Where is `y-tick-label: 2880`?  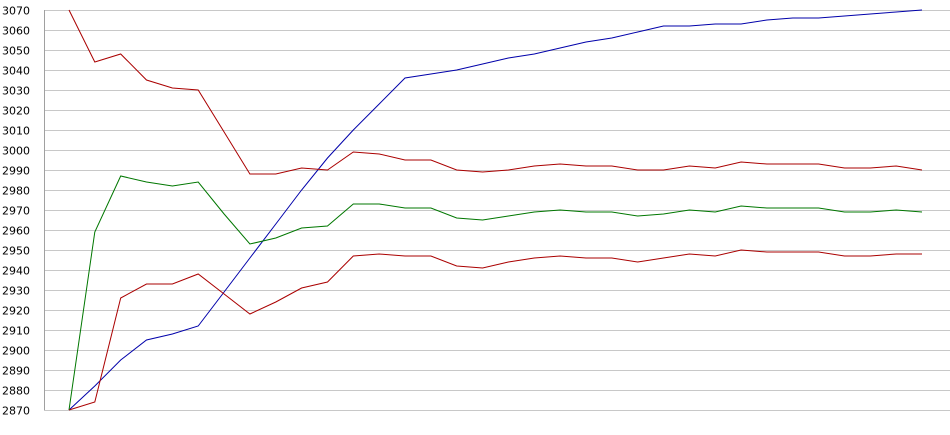
y-tick-label: 2880 is located at coordinates (16, 391).